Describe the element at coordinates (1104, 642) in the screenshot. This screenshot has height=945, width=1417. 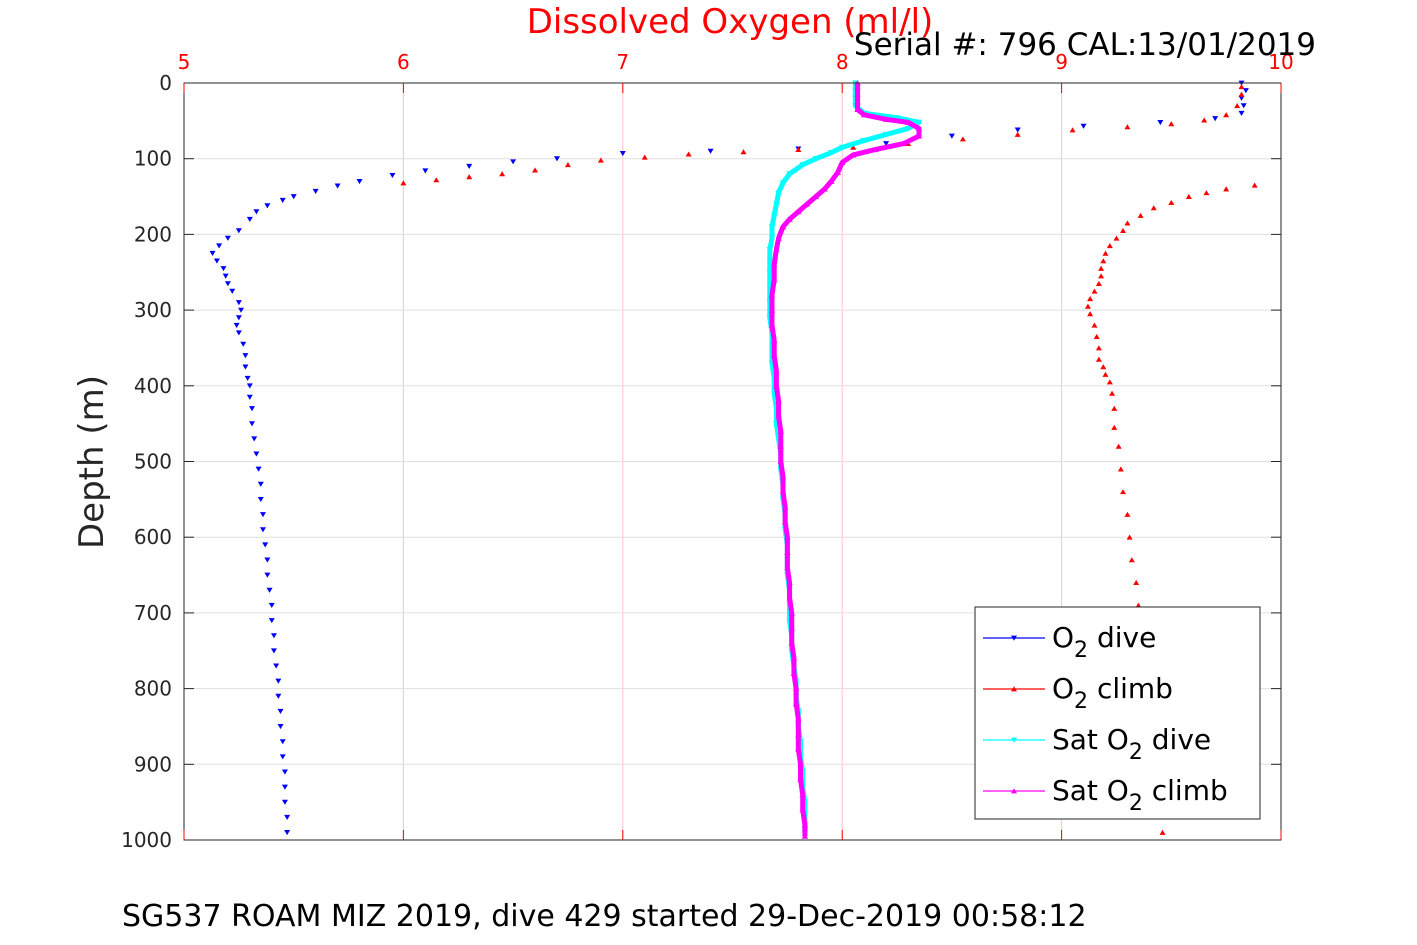
I see `legend-label: O2 dive` at that location.